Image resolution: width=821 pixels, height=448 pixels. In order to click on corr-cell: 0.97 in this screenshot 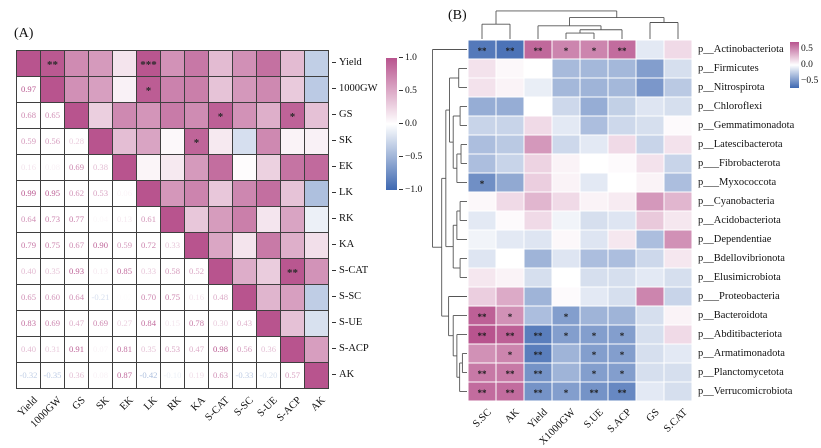, I will do `click(29, 90)`.